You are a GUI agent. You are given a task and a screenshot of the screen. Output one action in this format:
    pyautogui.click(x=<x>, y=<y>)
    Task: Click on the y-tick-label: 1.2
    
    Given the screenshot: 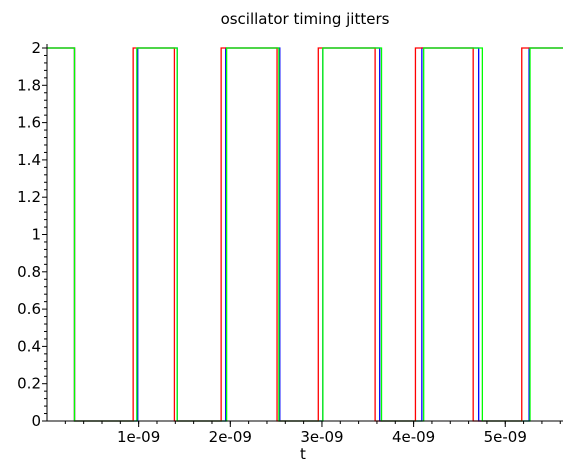 What is the action you would take?
    pyautogui.click(x=29, y=197)
    